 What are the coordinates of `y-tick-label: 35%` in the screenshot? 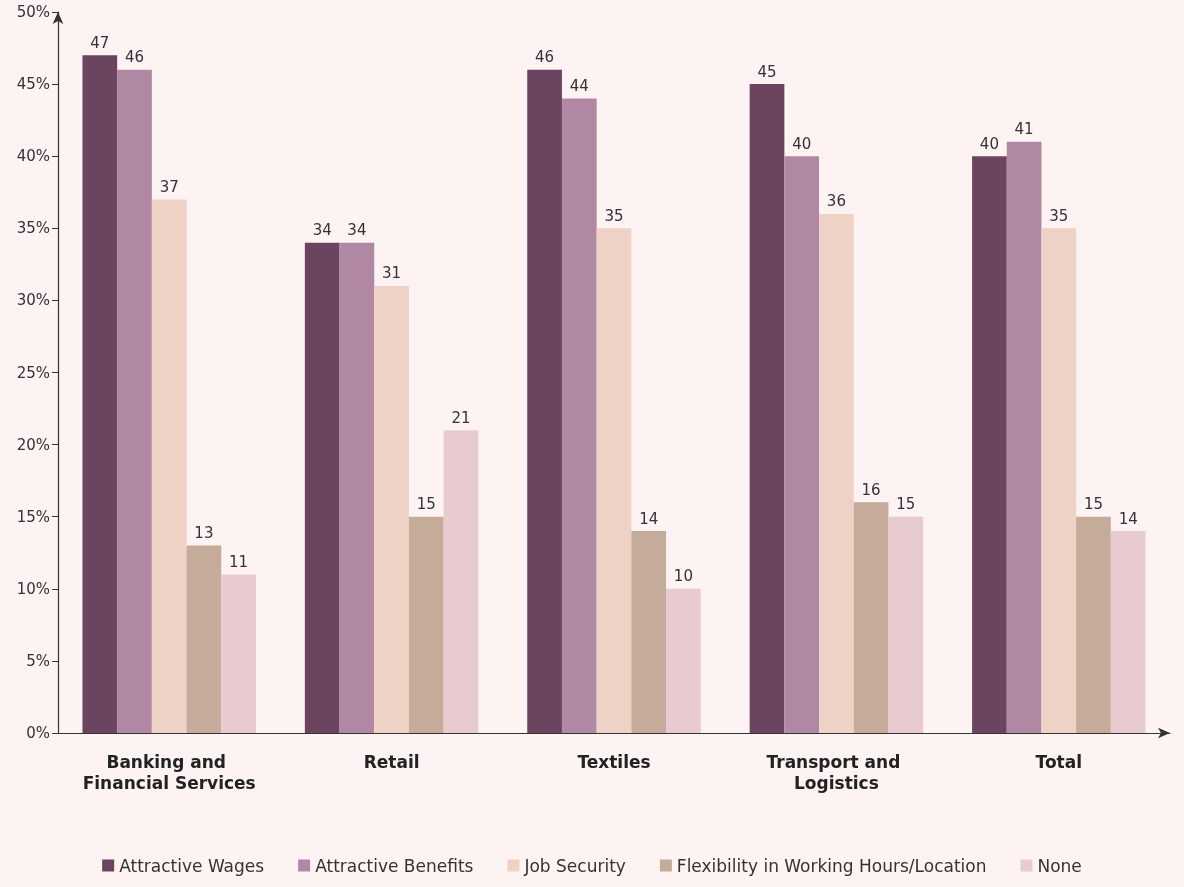 It's located at (33, 228).